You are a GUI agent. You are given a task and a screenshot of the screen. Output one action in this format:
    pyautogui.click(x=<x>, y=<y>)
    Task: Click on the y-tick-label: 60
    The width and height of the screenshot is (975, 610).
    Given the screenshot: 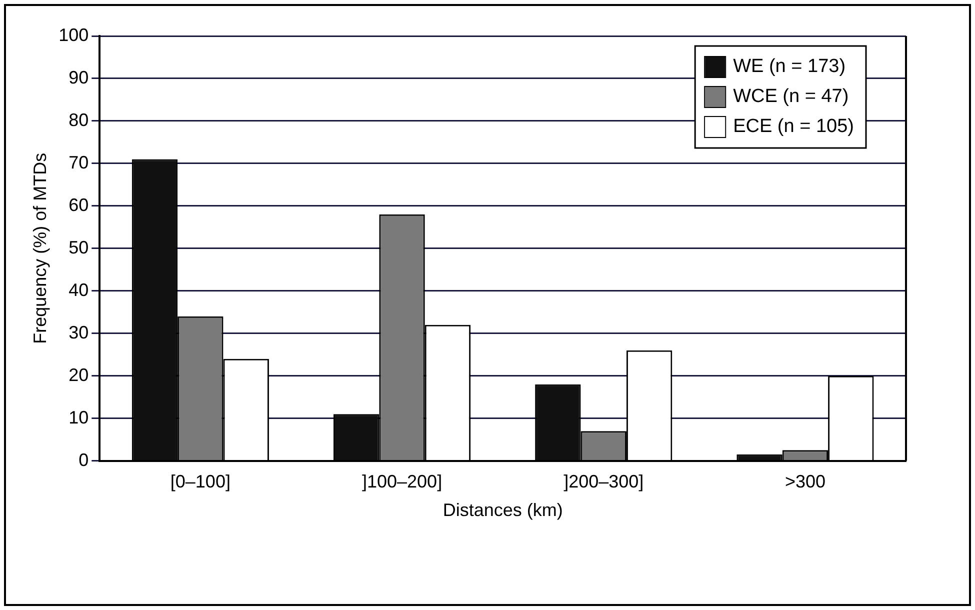 What is the action you would take?
    pyautogui.click(x=78, y=204)
    